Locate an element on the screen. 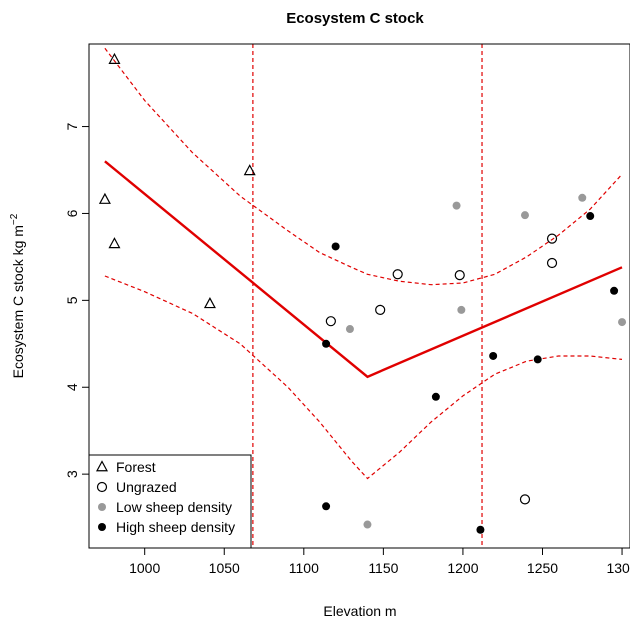 This screenshot has width=630, height=624. y-axis-label-text: Ecosystem C stock kg m is located at coordinates (18, 301).